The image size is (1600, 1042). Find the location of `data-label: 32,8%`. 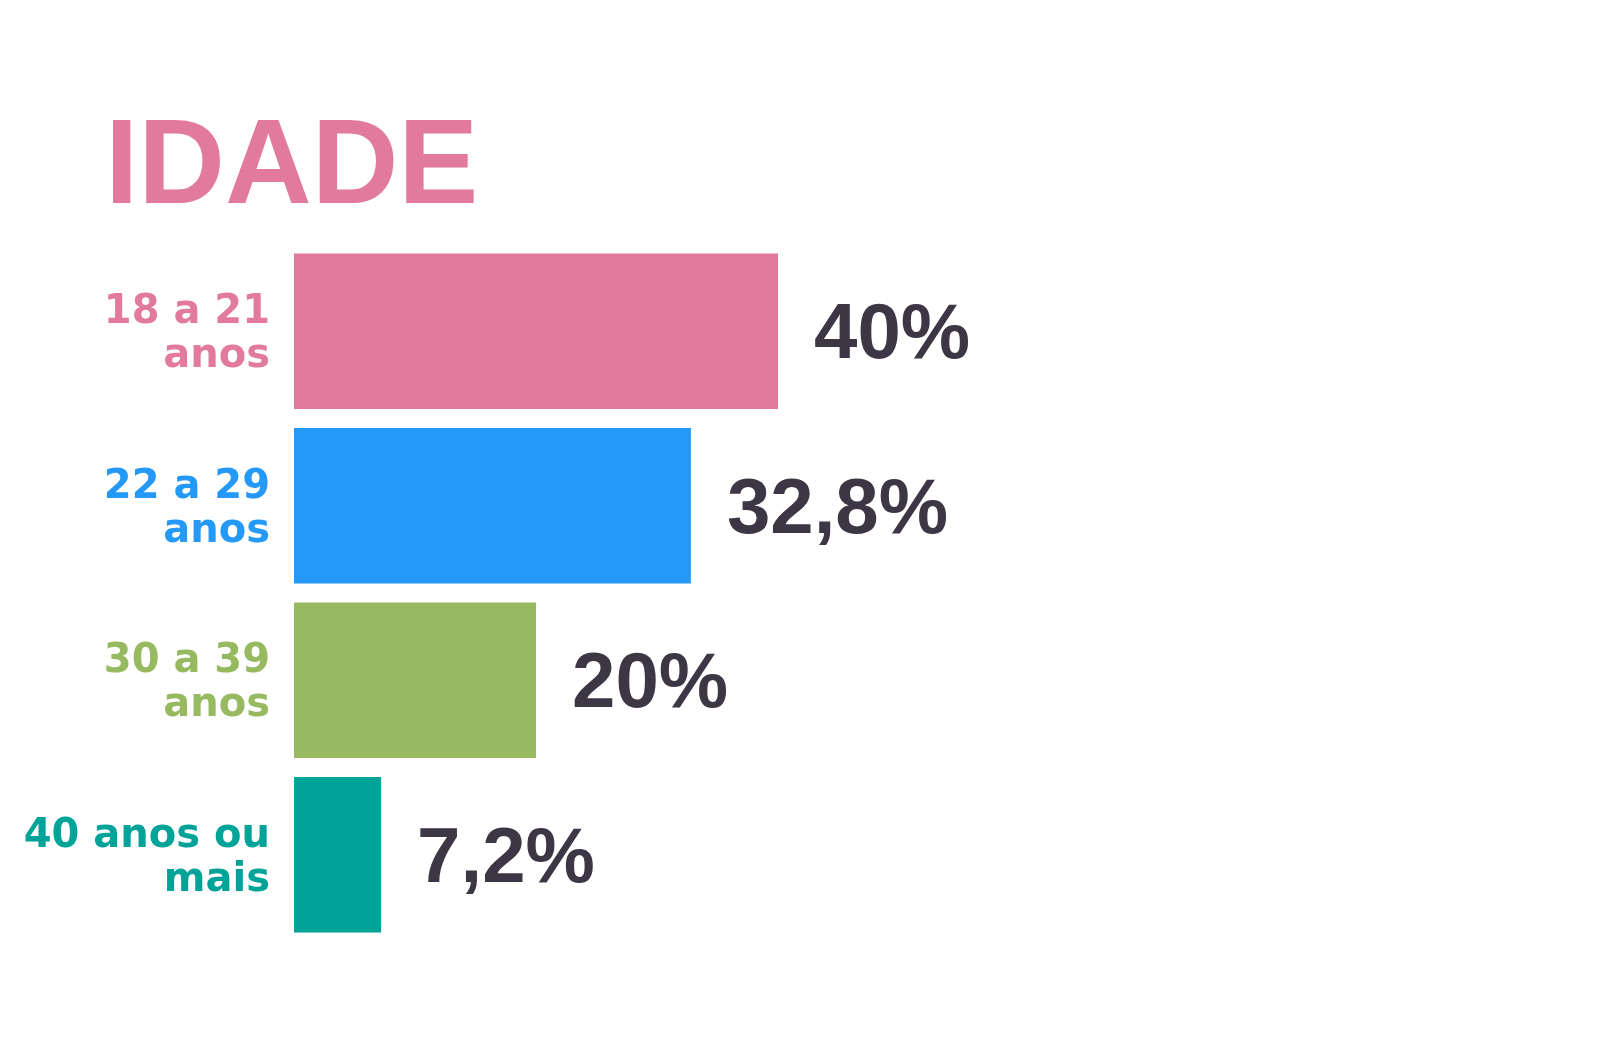

data-label: 32,8% is located at coordinates (837, 505).